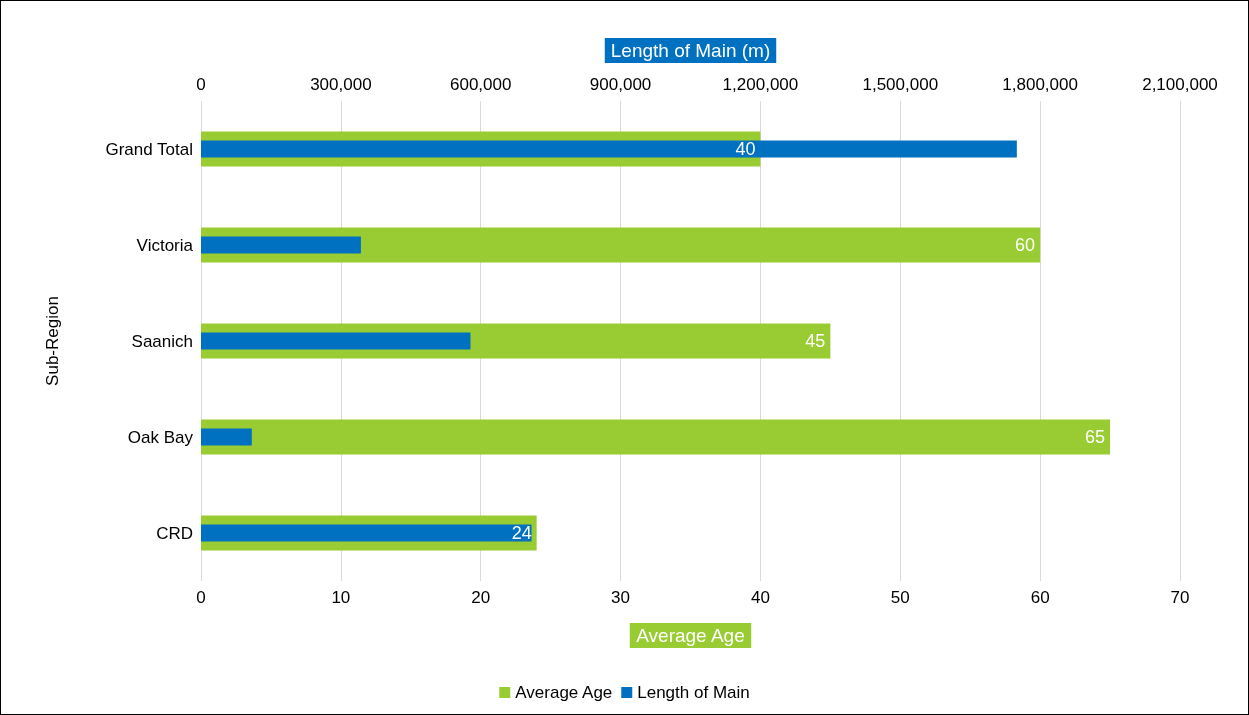 This screenshot has height=715, width=1249. What do you see at coordinates (900, 84) in the screenshot?
I see `x2-tick-label: 1,500,000` at bounding box center [900, 84].